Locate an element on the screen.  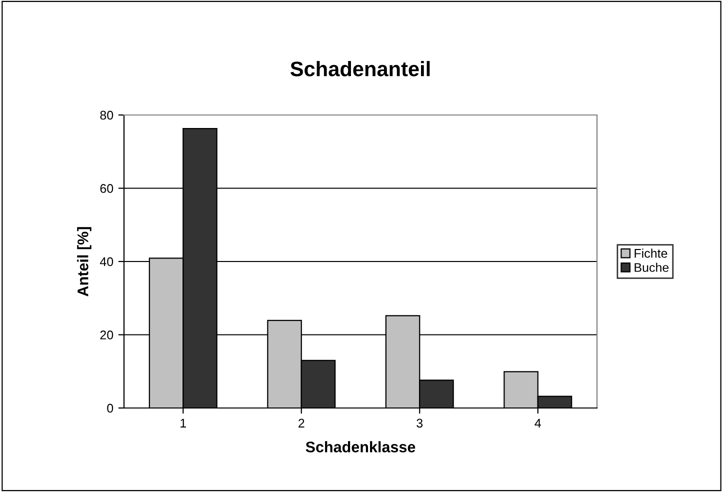
chart-title: Schadenanteil is located at coordinates (360, 68).